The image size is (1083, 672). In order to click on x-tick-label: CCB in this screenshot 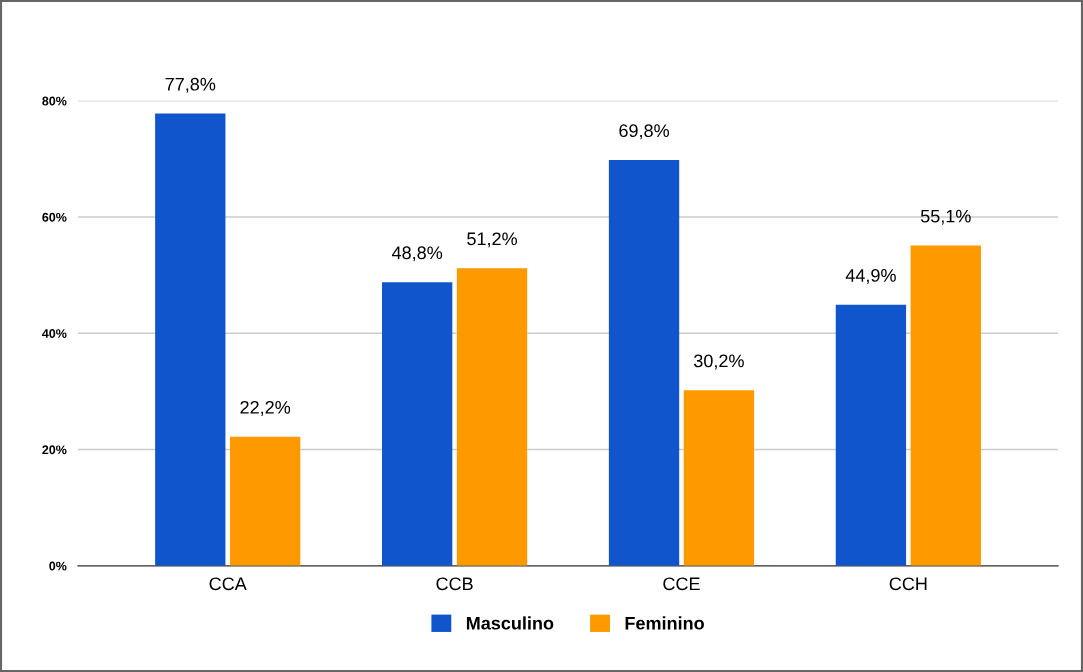, I will do `click(454, 584)`.